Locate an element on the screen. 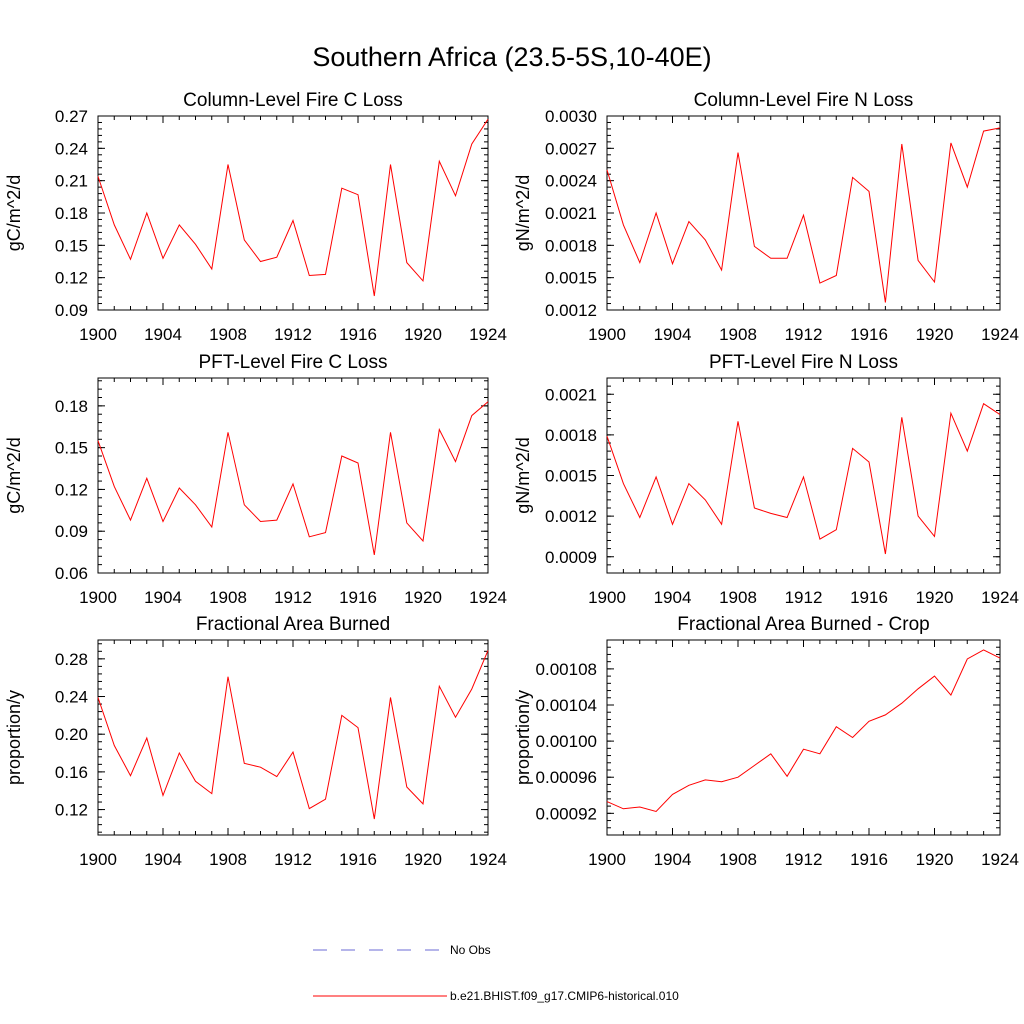 The image size is (1024, 1024). legend-label-no-obs: No Obs is located at coordinates (470, 950).